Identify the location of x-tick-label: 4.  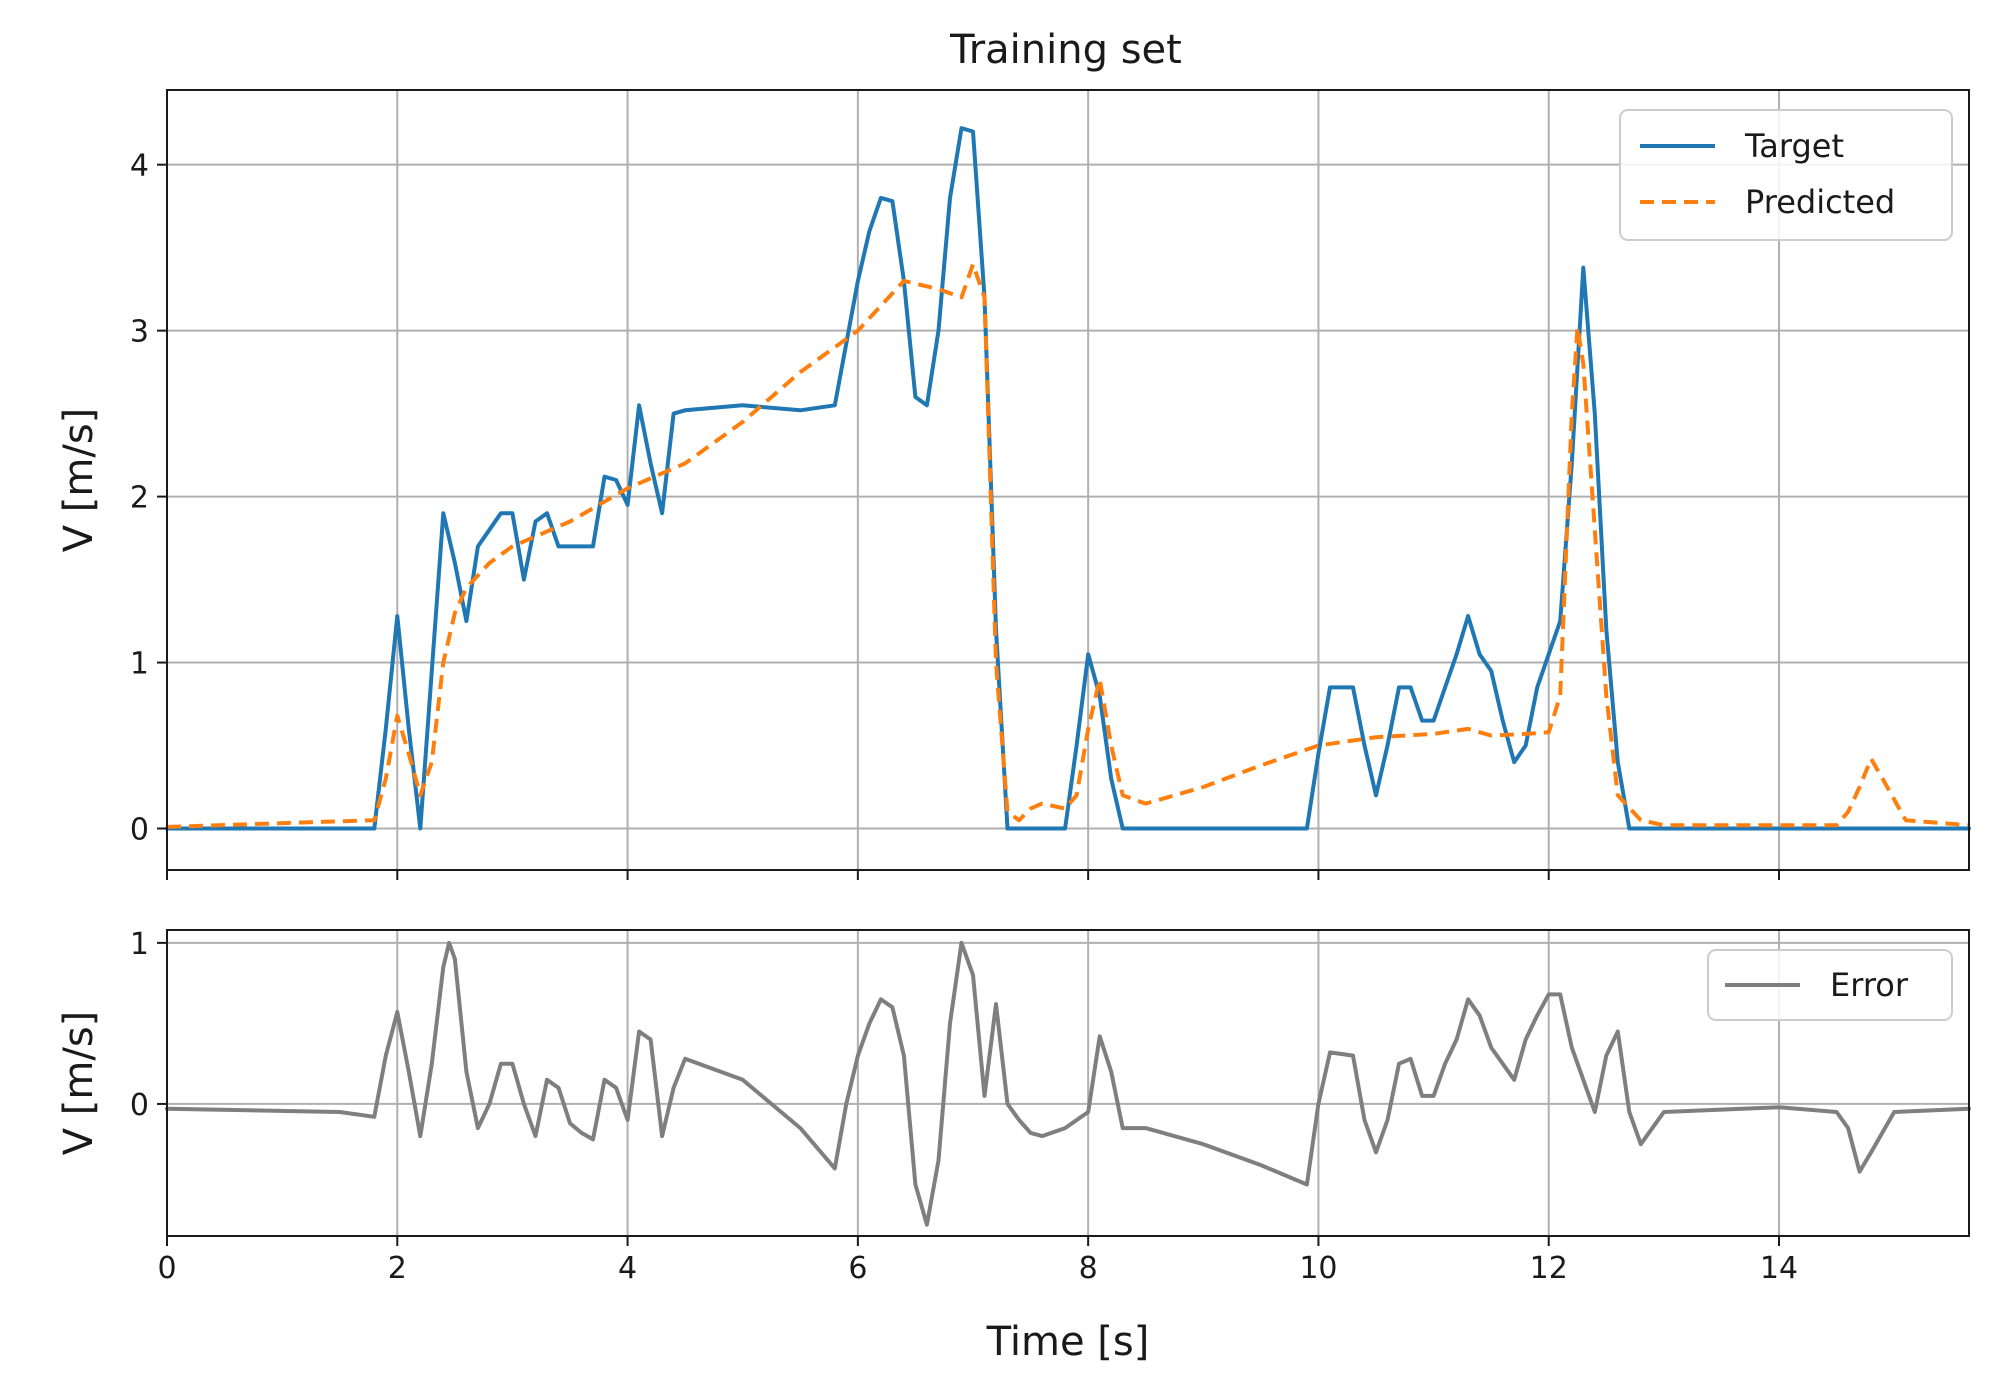
(627, 1268).